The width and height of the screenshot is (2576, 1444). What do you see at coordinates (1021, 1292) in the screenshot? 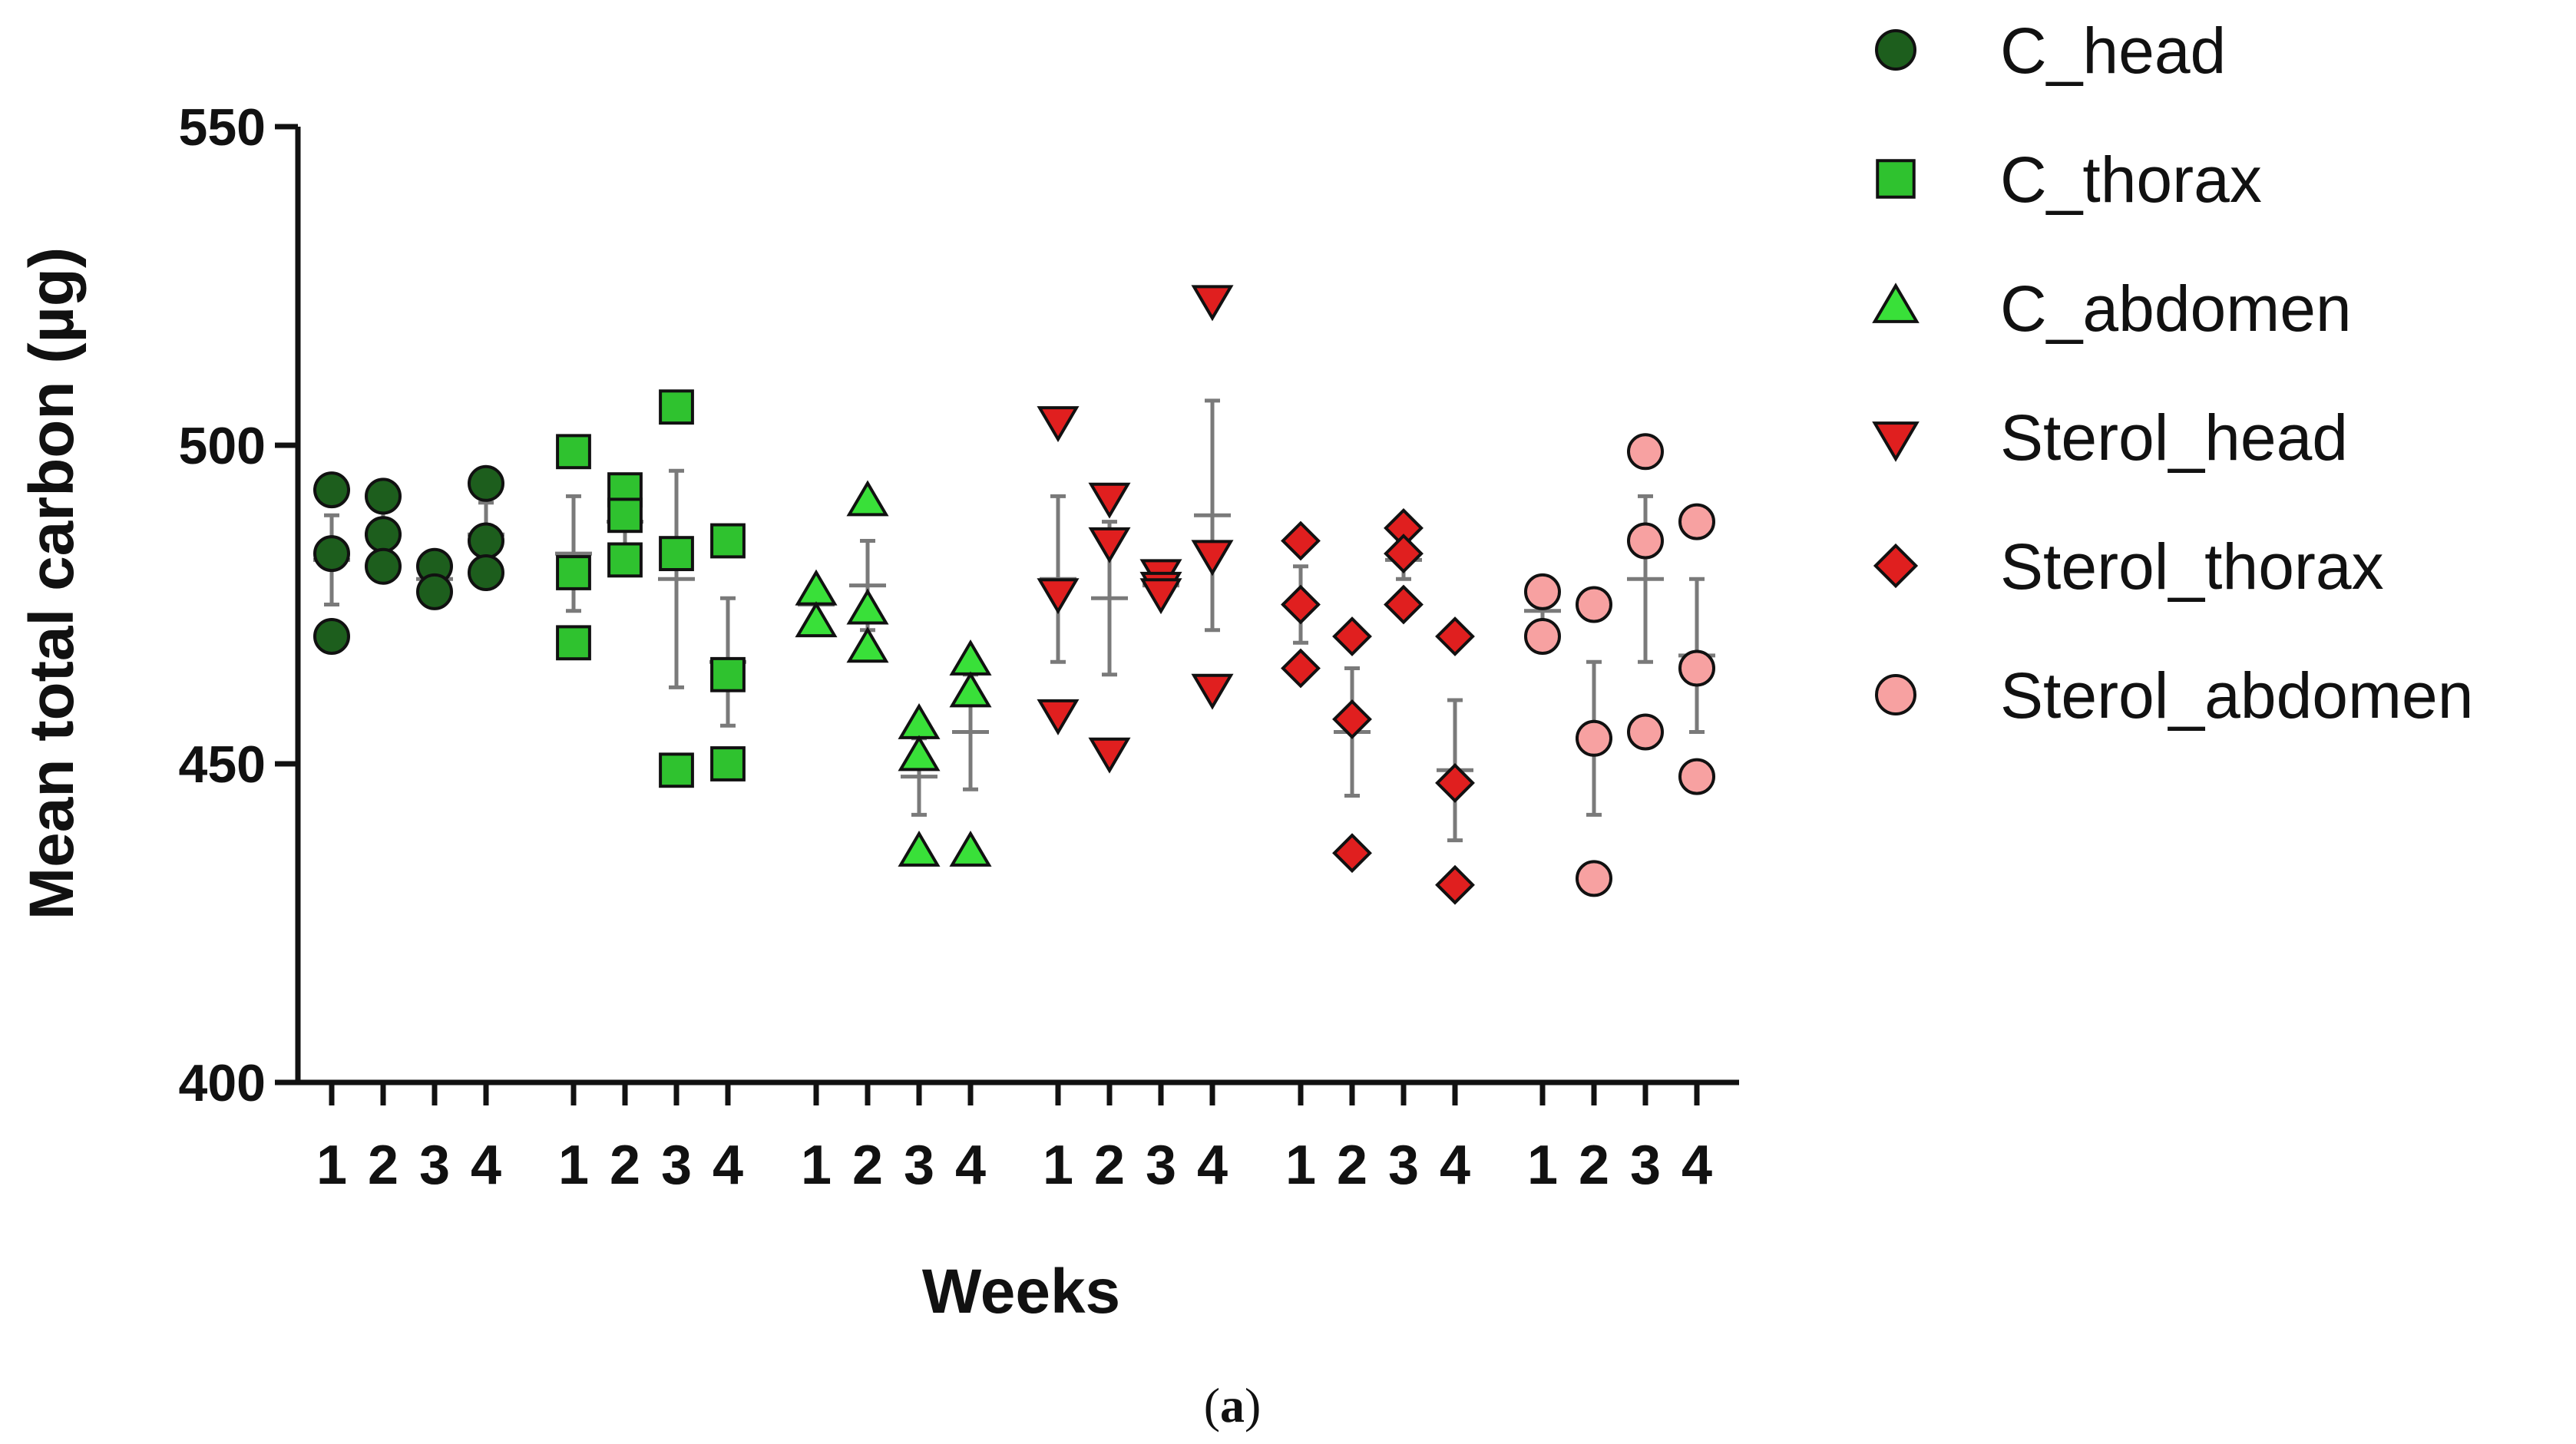
I see `x-axis-title: Weeks` at bounding box center [1021, 1292].